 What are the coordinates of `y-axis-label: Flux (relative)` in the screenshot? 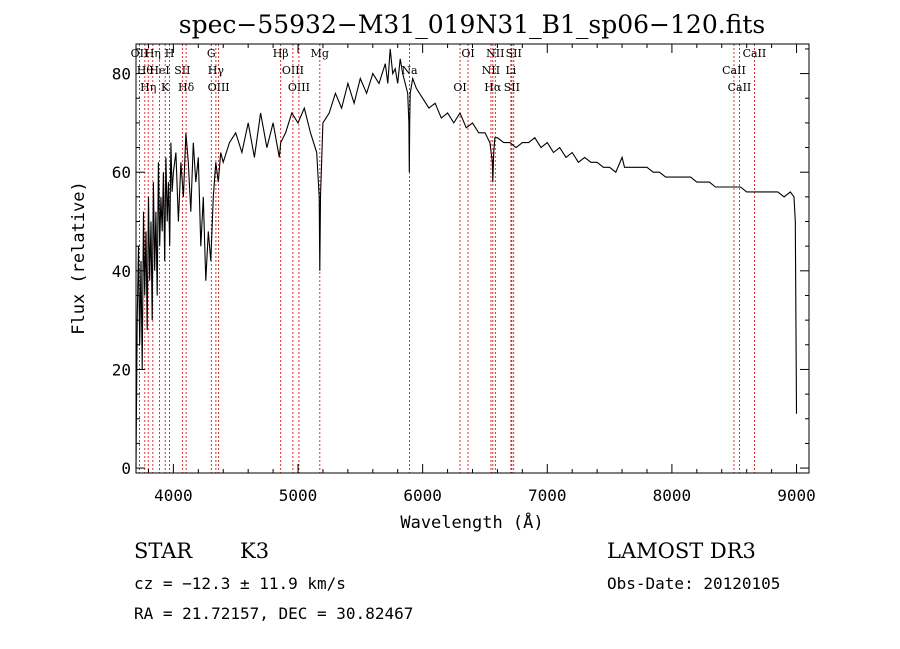 It's located at (79, 258).